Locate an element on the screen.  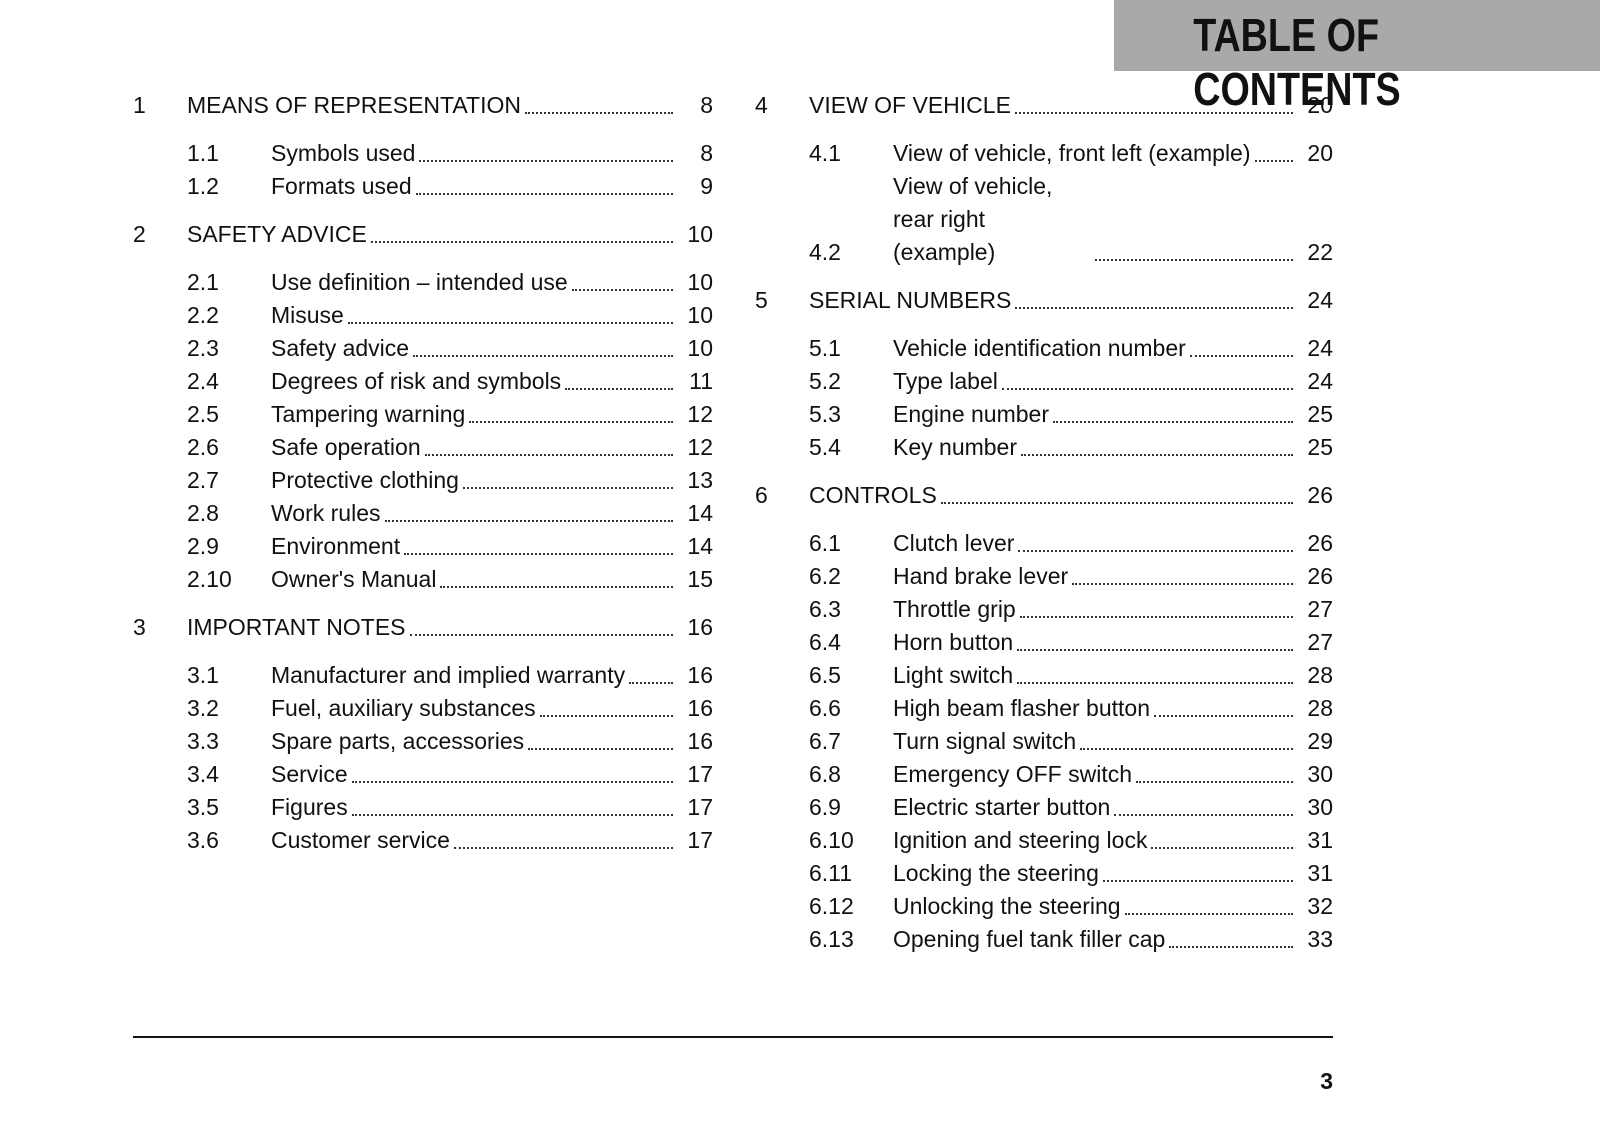
item-number: 6.11 is located at coordinates (831, 873).